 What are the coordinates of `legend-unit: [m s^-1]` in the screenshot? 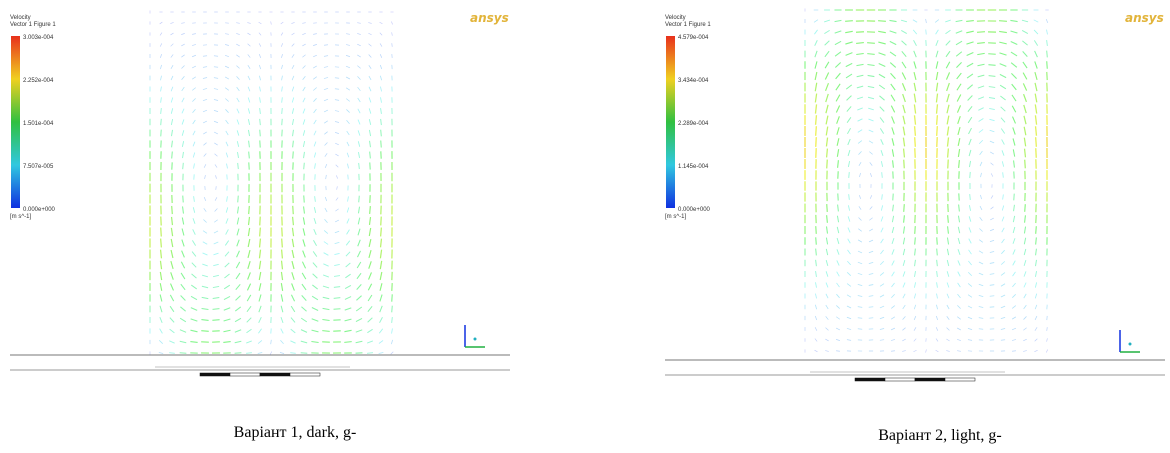 It's located at (675, 217).